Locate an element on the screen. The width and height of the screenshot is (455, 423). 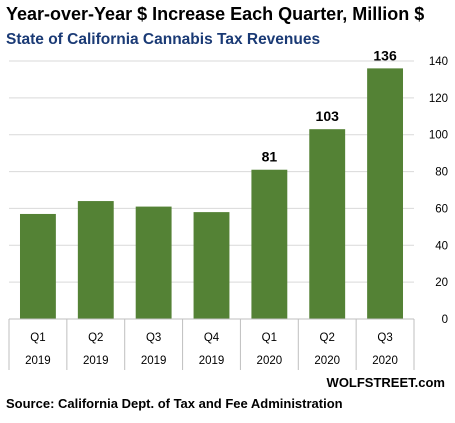
y-tick-label: 140 is located at coordinates (438, 62).